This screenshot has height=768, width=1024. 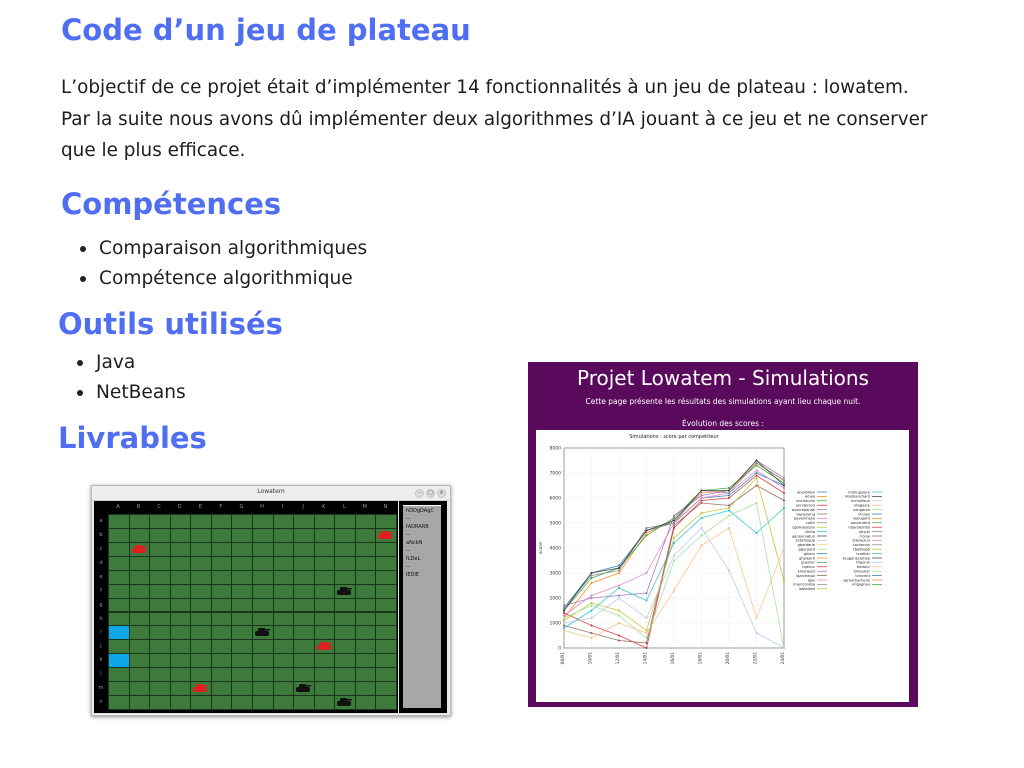 I want to click on minimize-icon: –, so click(x=419, y=493).